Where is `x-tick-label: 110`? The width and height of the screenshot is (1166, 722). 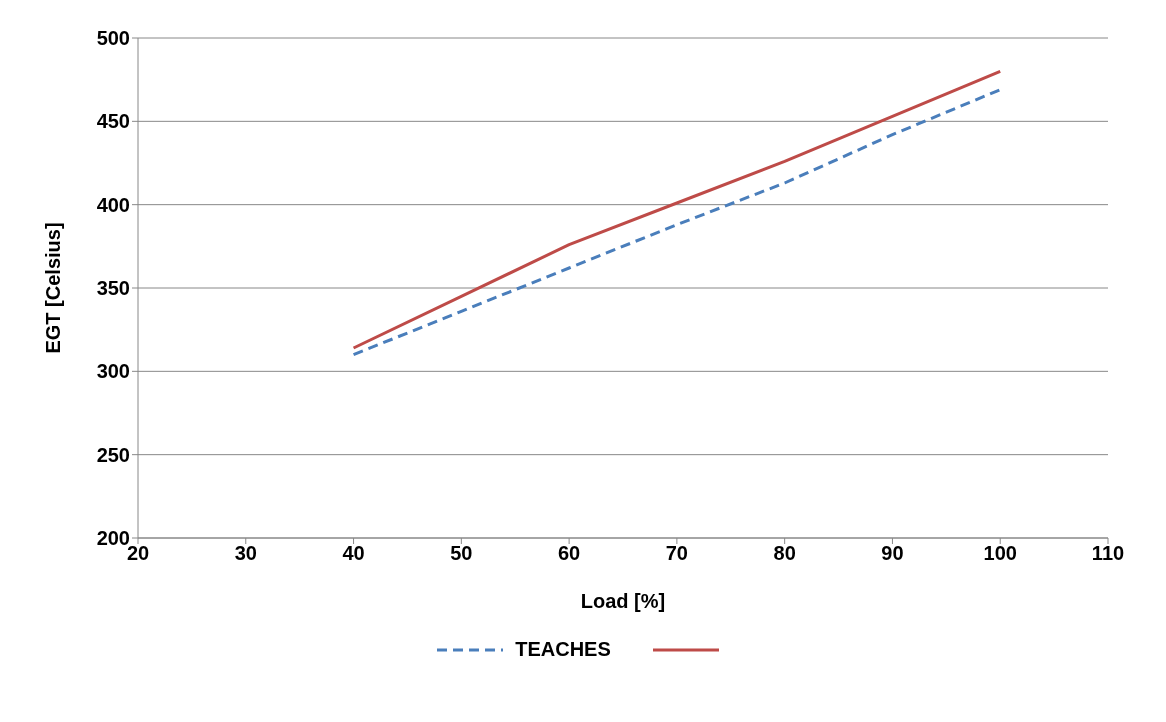
x-tick-label: 110 is located at coordinates (1108, 553).